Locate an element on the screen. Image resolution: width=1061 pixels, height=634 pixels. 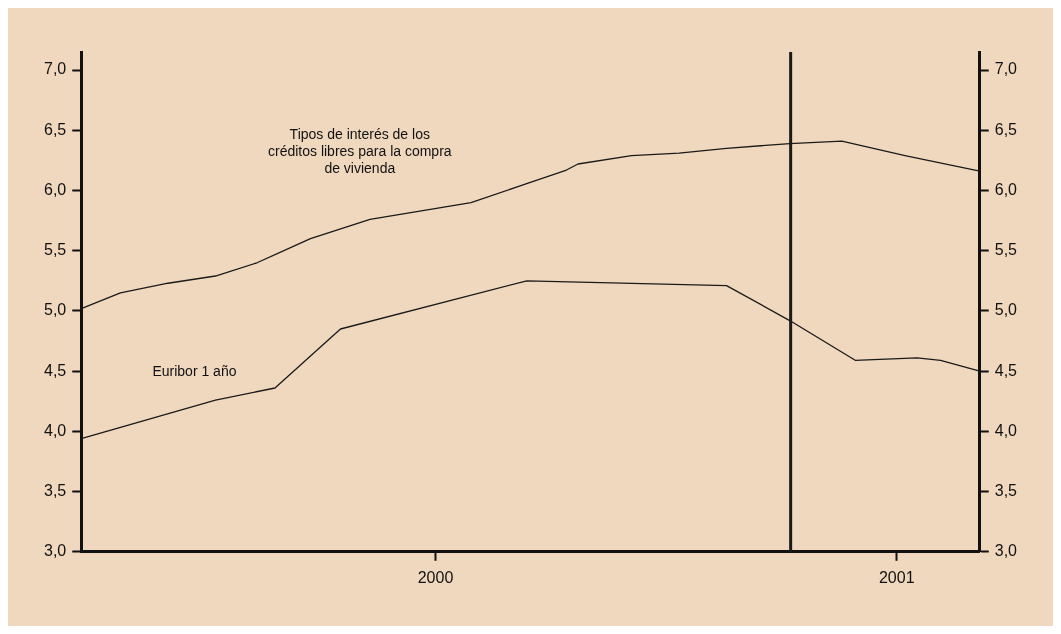
y-tick-label: 5,5 is located at coordinates (55, 250).